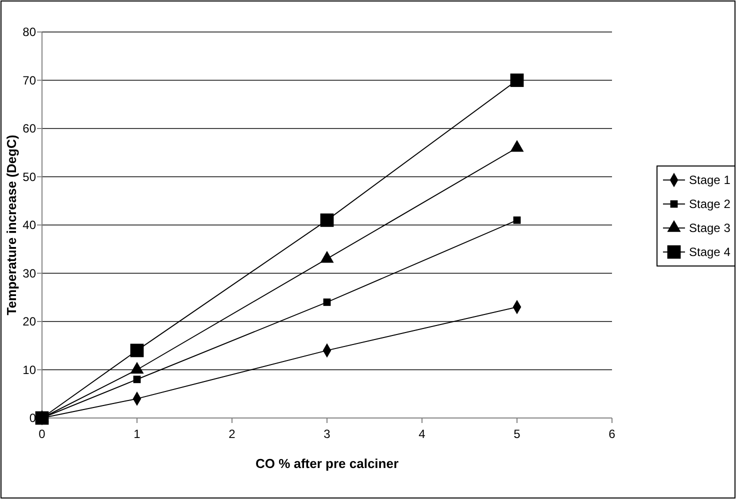 The height and width of the screenshot is (501, 738). Describe the element at coordinates (710, 180) in the screenshot. I see `legend-label: Stage 1` at that location.